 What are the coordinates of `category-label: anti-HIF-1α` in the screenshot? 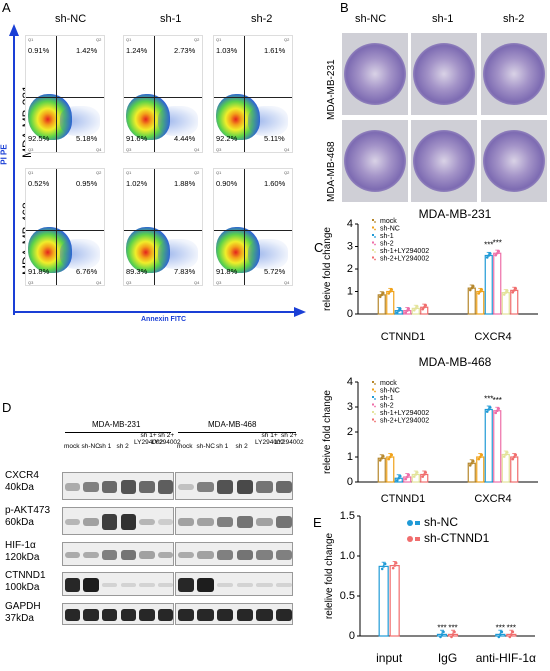 It's located at (506, 658).